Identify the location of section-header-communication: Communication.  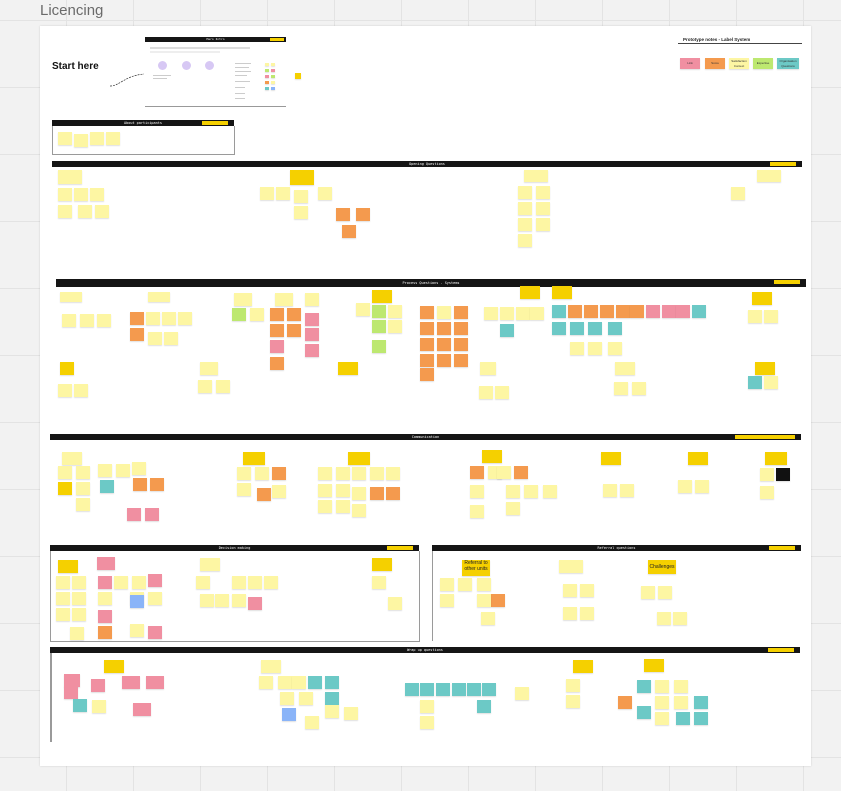
(425, 437).